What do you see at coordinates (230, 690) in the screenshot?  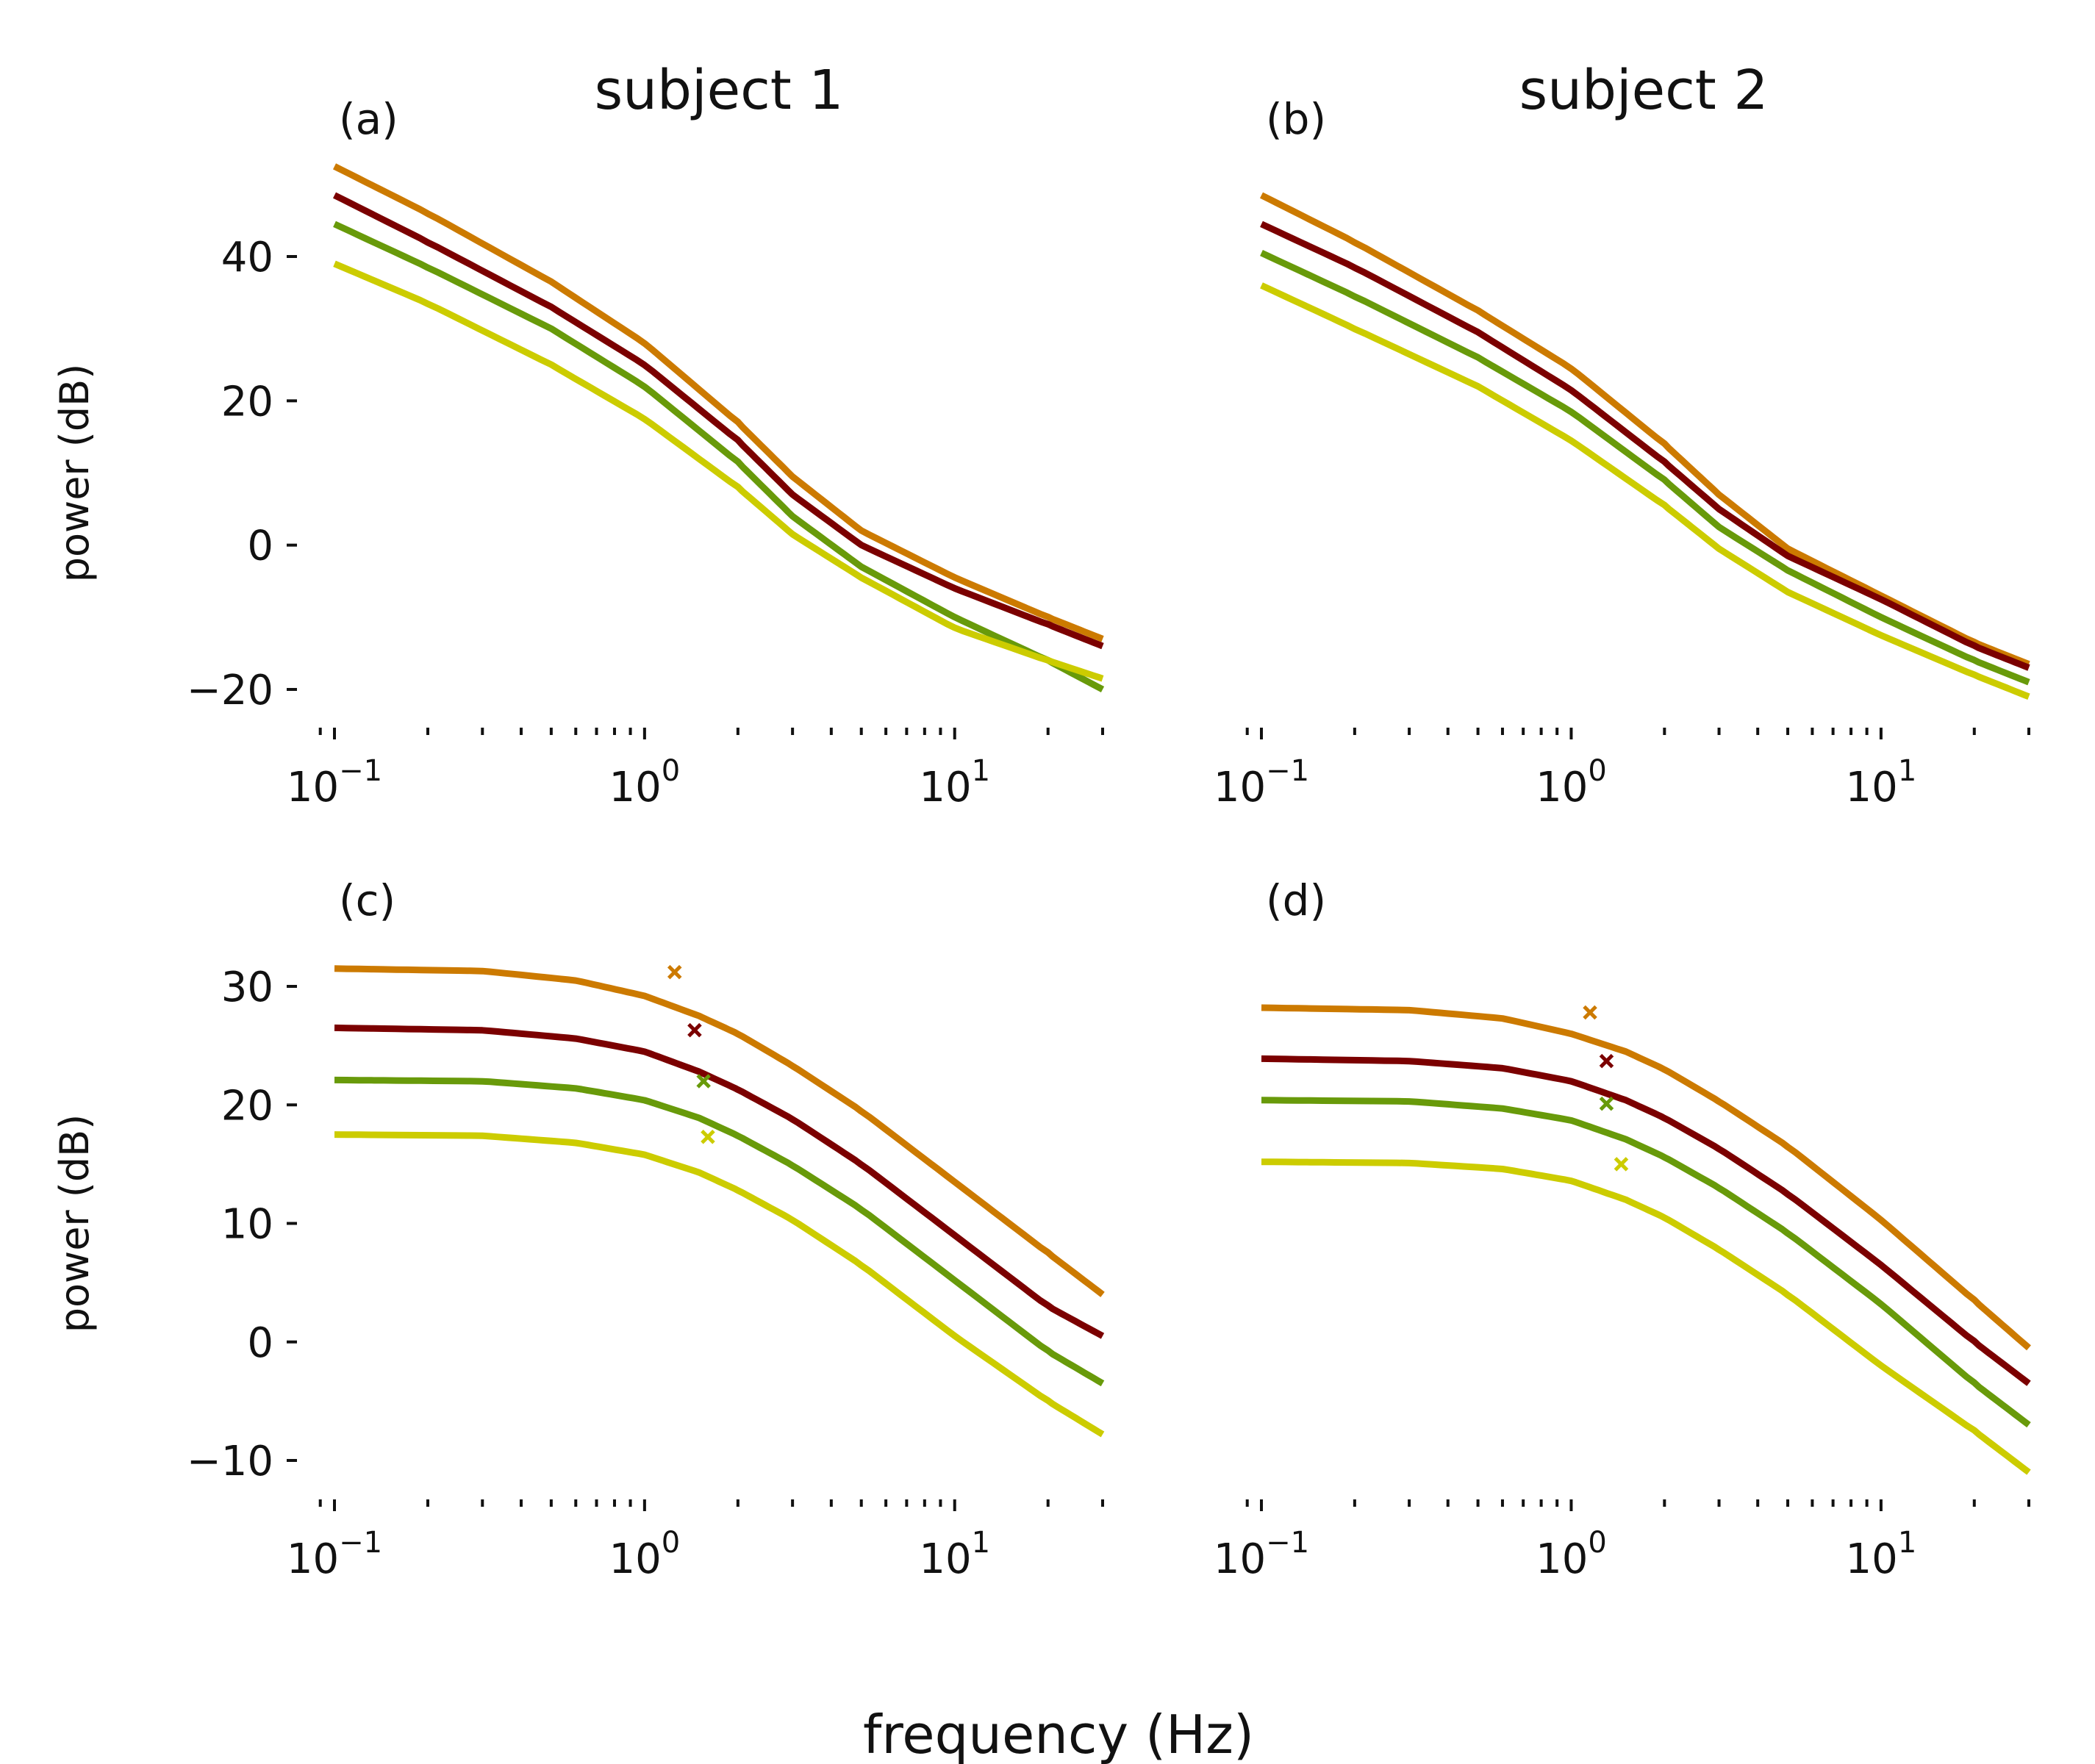 I see `y-tick-label: −20` at bounding box center [230, 690].